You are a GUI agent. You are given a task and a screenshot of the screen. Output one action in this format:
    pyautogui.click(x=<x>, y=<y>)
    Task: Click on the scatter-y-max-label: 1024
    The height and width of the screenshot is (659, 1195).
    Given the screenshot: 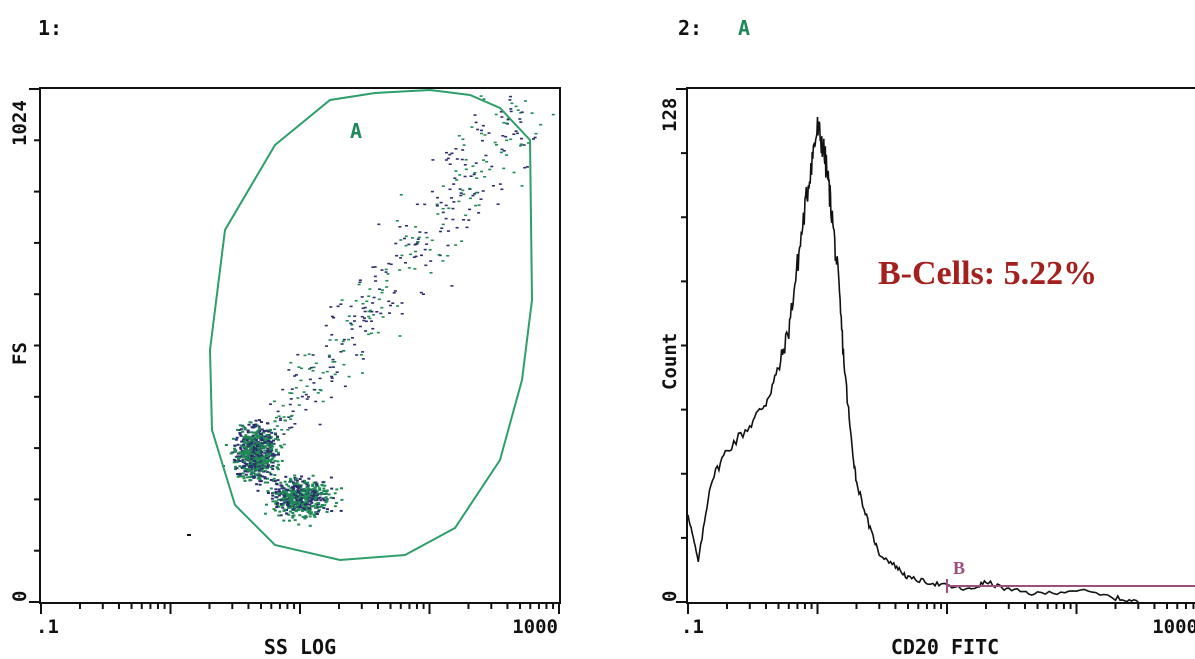 What is the action you would take?
    pyautogui.click(x=20, y=123)
    